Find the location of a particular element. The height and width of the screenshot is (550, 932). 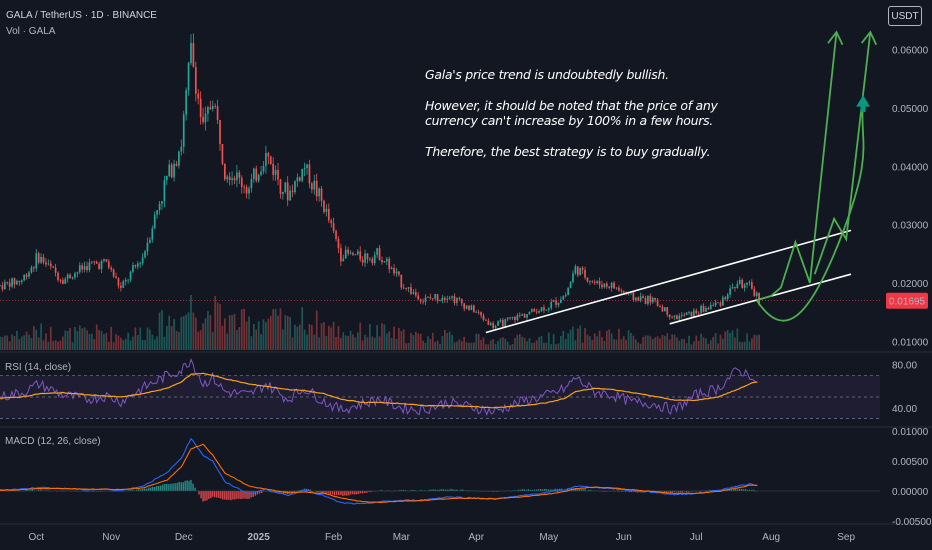

x-tick-label: Oct is located at coordinates (36, 537).